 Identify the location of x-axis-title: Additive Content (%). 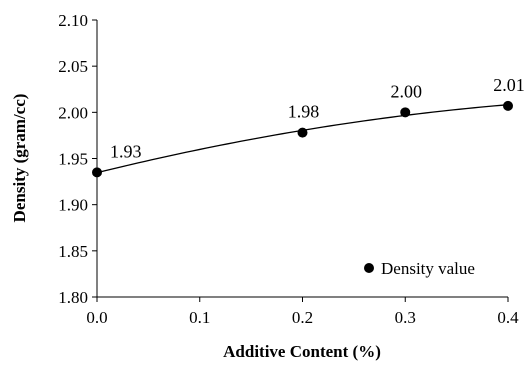
(302, 351).